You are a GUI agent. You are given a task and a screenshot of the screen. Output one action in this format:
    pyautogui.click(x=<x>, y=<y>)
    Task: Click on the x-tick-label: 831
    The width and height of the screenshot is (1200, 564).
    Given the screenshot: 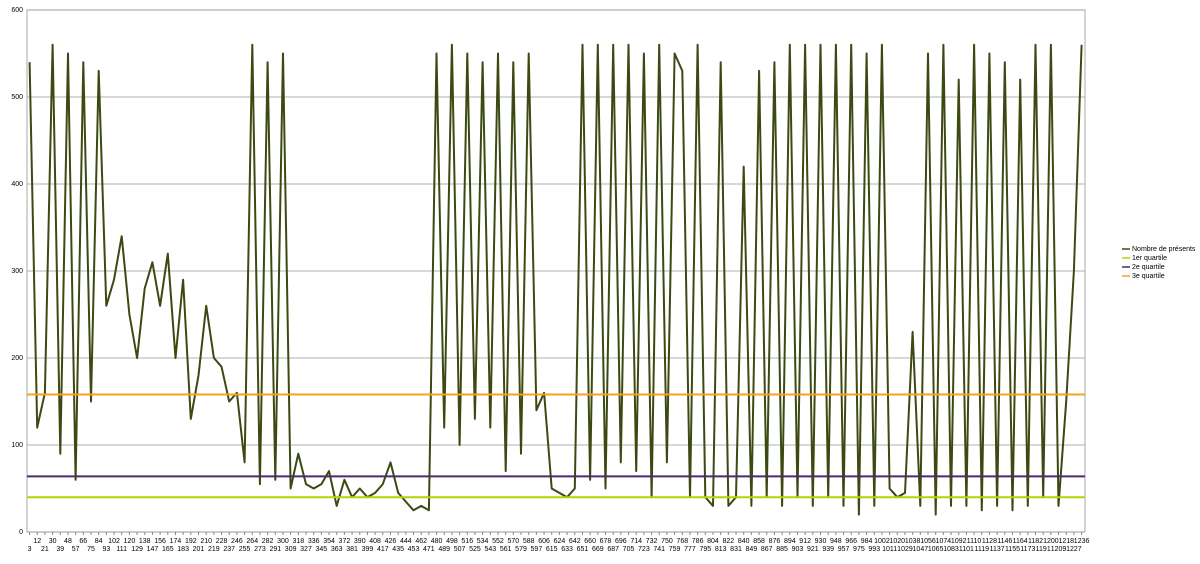 What is the action you would take?
    pyautogui.click(x=736, y=549)
    